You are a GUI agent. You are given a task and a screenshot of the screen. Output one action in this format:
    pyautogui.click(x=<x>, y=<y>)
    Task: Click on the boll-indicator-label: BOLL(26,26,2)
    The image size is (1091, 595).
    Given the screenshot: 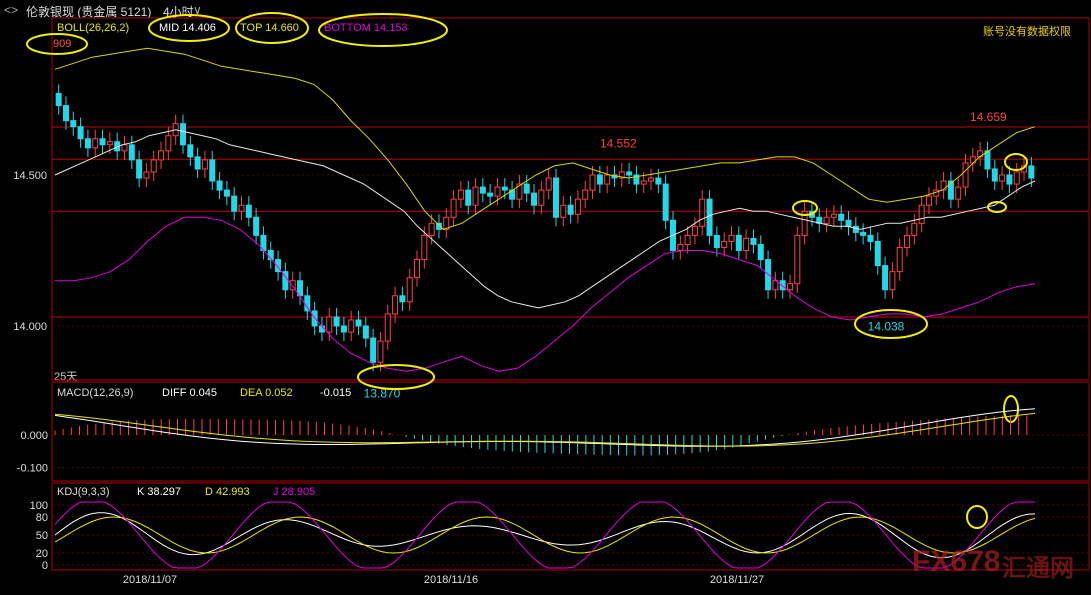 What is the action you would take?
    pyautogui.click(x=93, y=28)
    